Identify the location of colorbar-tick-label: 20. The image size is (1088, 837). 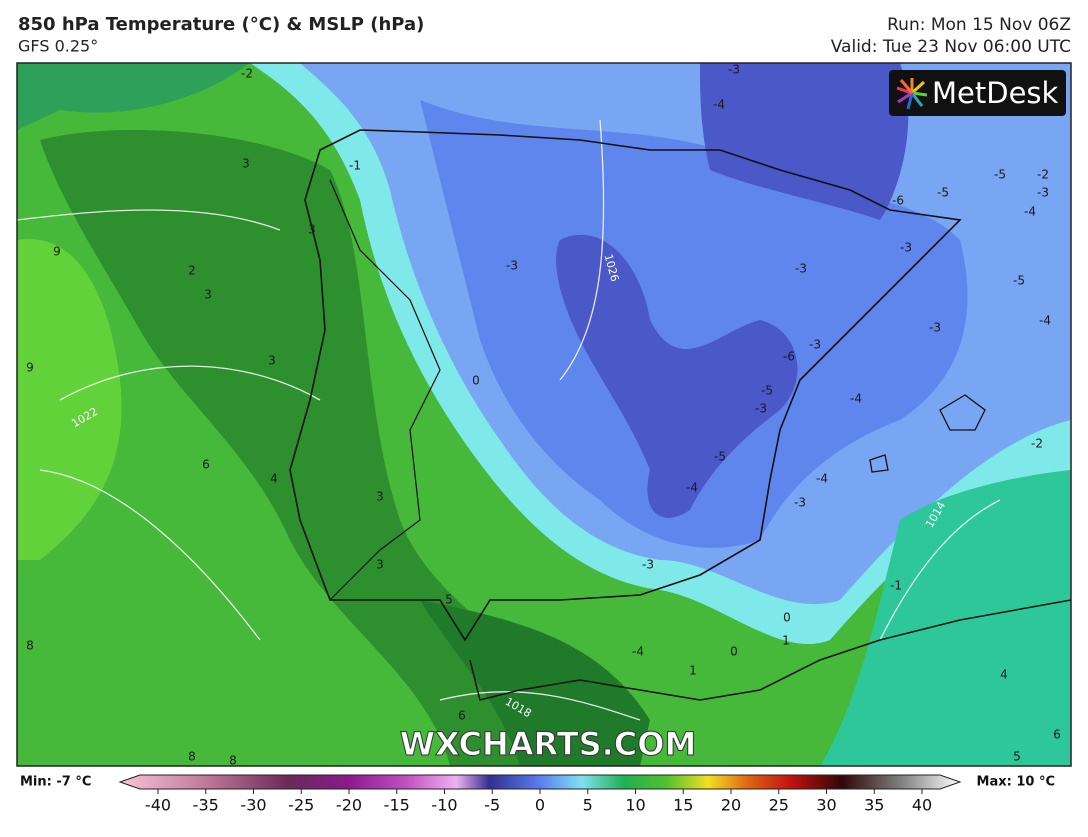
(731, 805).